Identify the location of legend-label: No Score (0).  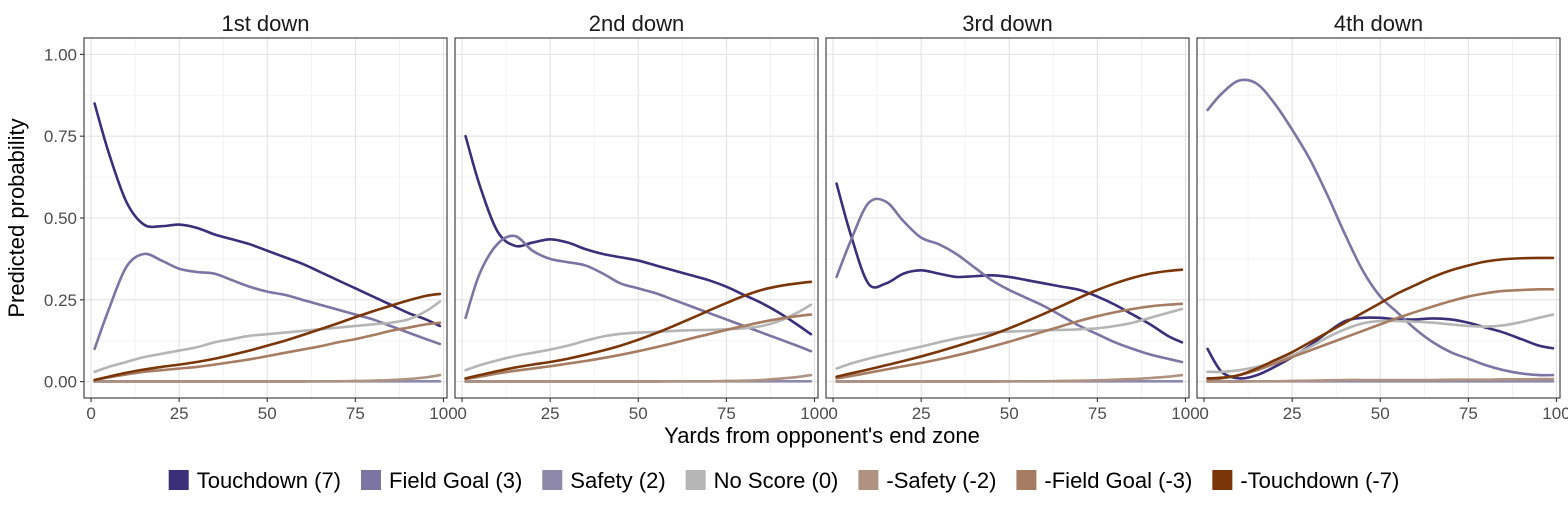
(776, 480).